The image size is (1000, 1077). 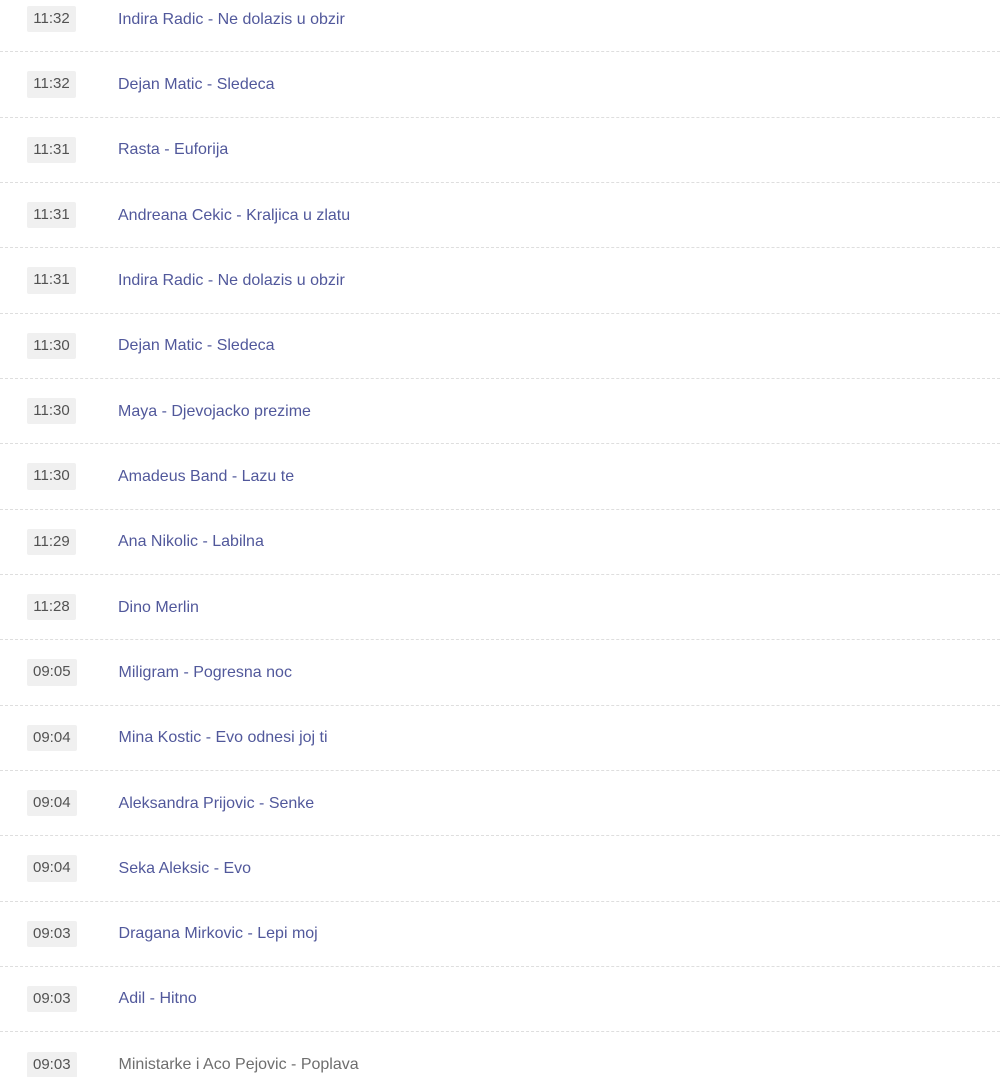 What do you see at coordinates (500, 934) in the screenshot?
I see `song-history-row: 09:03 Dragana Mirkovic - Lepi moj` at bounding box center [500, 934].